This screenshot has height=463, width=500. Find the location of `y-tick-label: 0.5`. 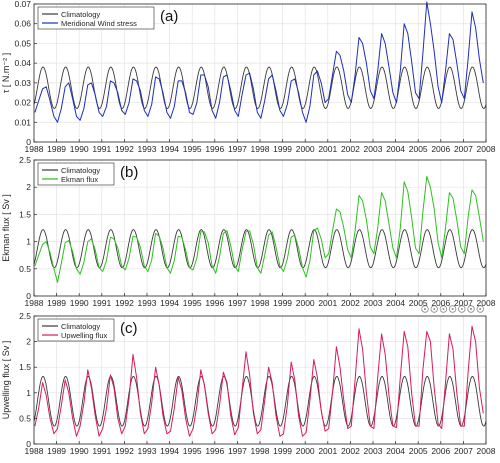

y-tick-label: 0.5 is located at coordinates (25, 269).